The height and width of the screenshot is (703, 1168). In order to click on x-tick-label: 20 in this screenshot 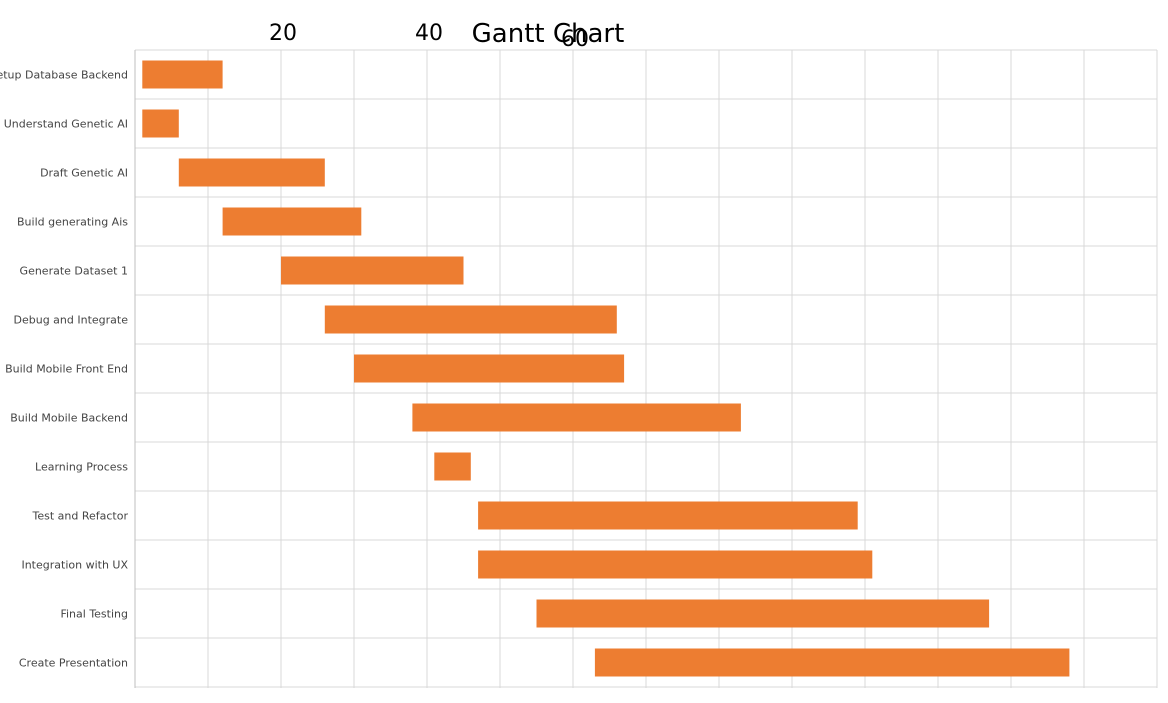, I will do `click(283, 33)`.